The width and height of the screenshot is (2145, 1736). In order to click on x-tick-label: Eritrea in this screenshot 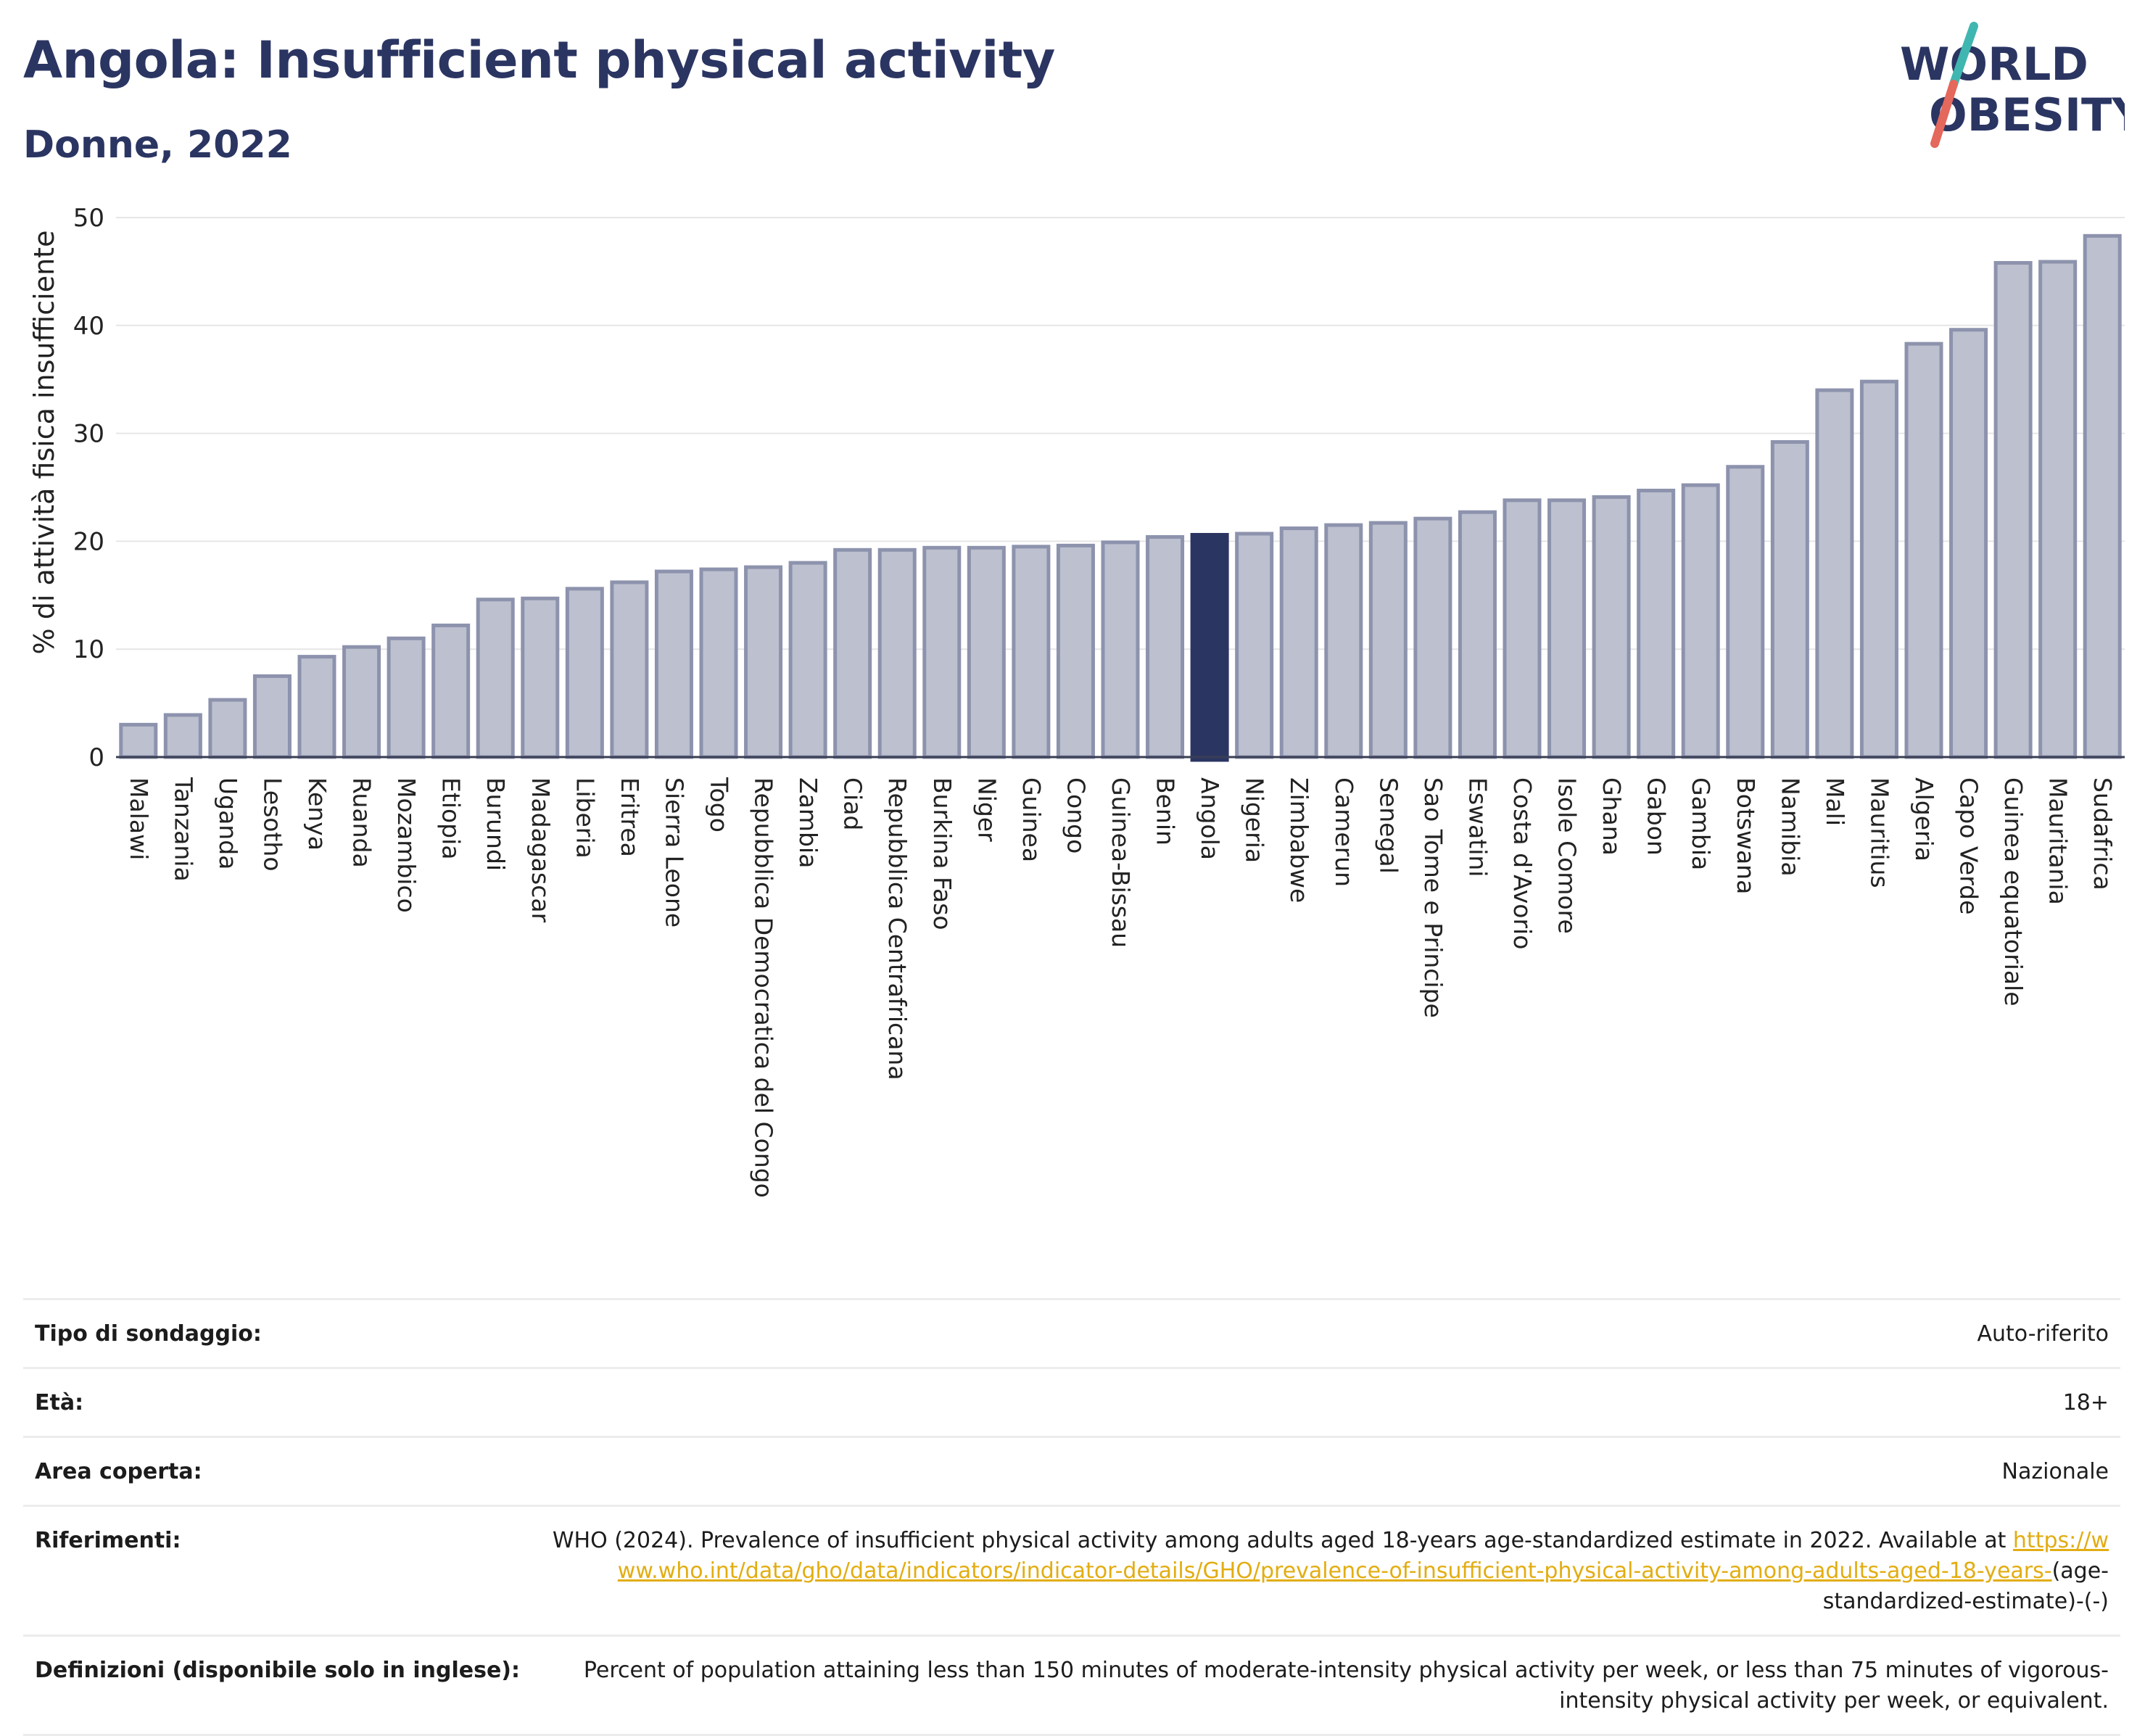, I will do `click(630, 817)`.